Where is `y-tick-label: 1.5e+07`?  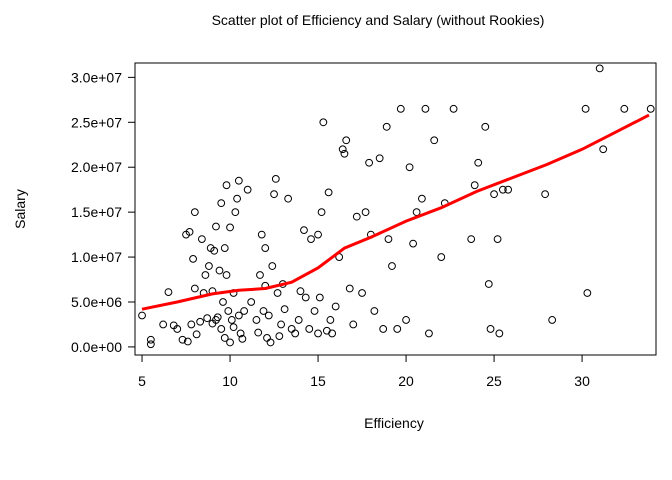
y-tick-label: 1.5e+07 is located at coordinates (96, 212).